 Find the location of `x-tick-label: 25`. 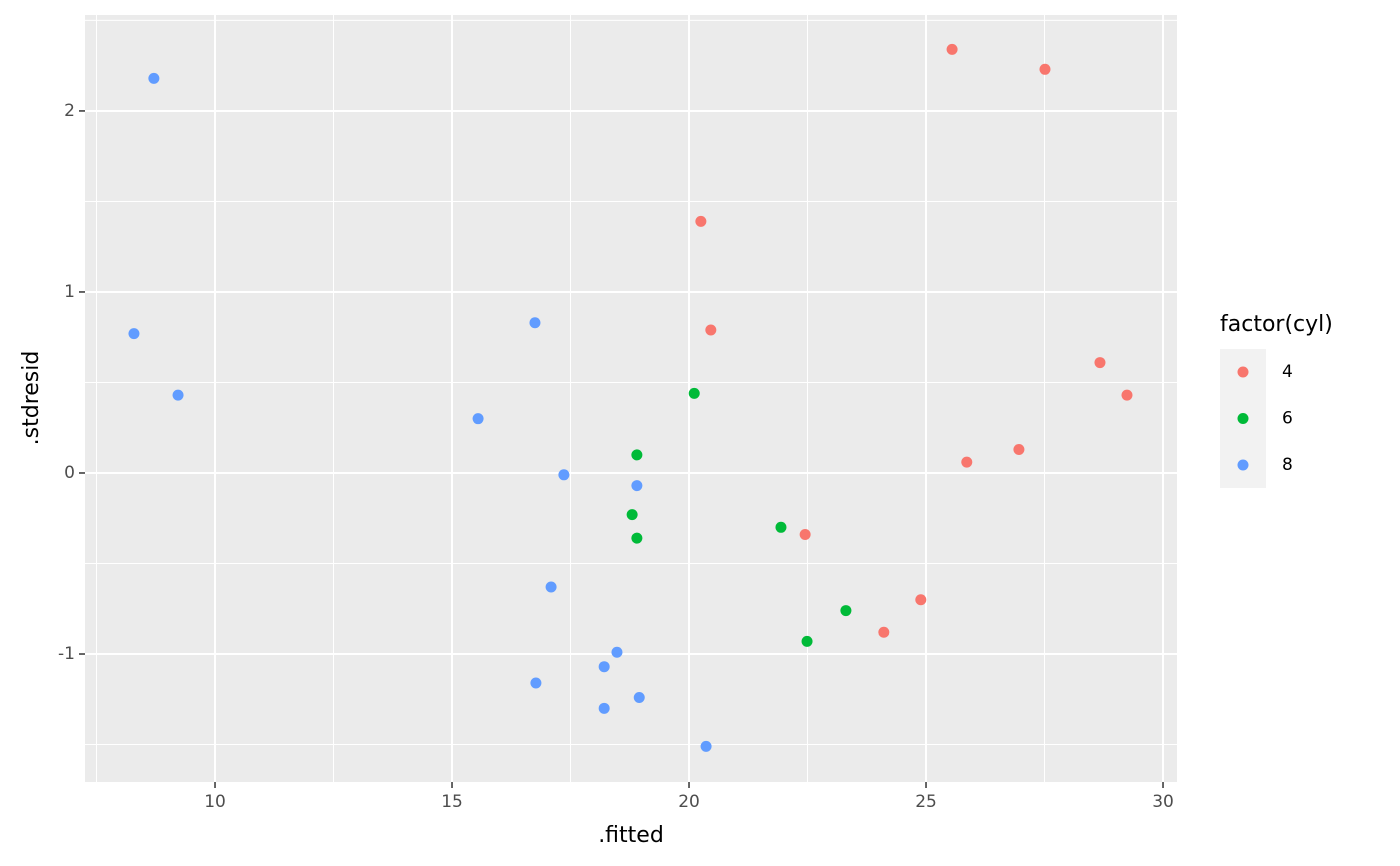

x-tick-label: 25 is located at coordinates (926, 802).